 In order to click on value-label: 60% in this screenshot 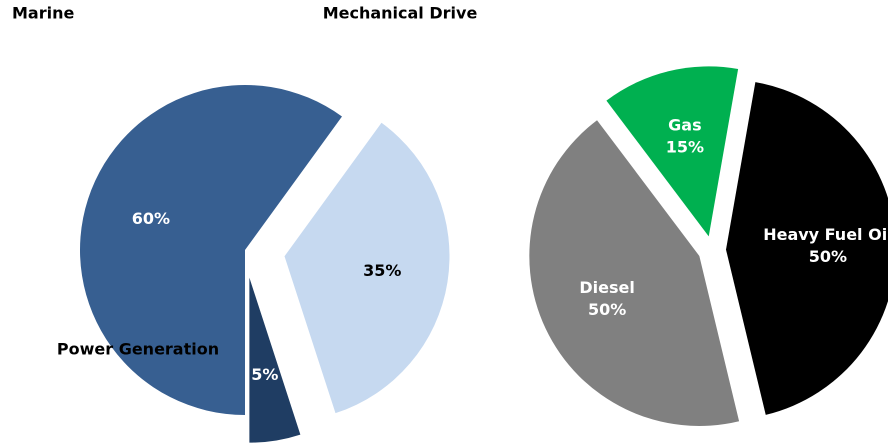, I will do `click(151, 218)`.